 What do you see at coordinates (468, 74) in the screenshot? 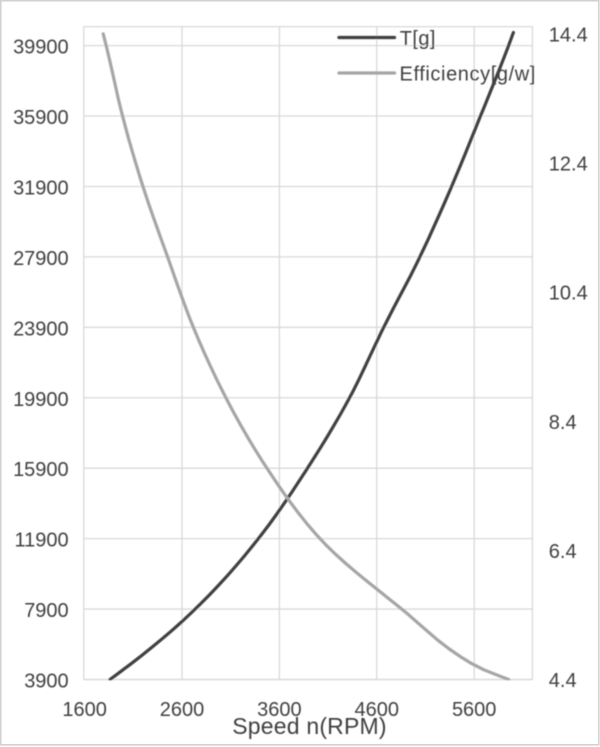
I see `svg-text: Efficiency[g/w]` at bounding box center [468, 74].